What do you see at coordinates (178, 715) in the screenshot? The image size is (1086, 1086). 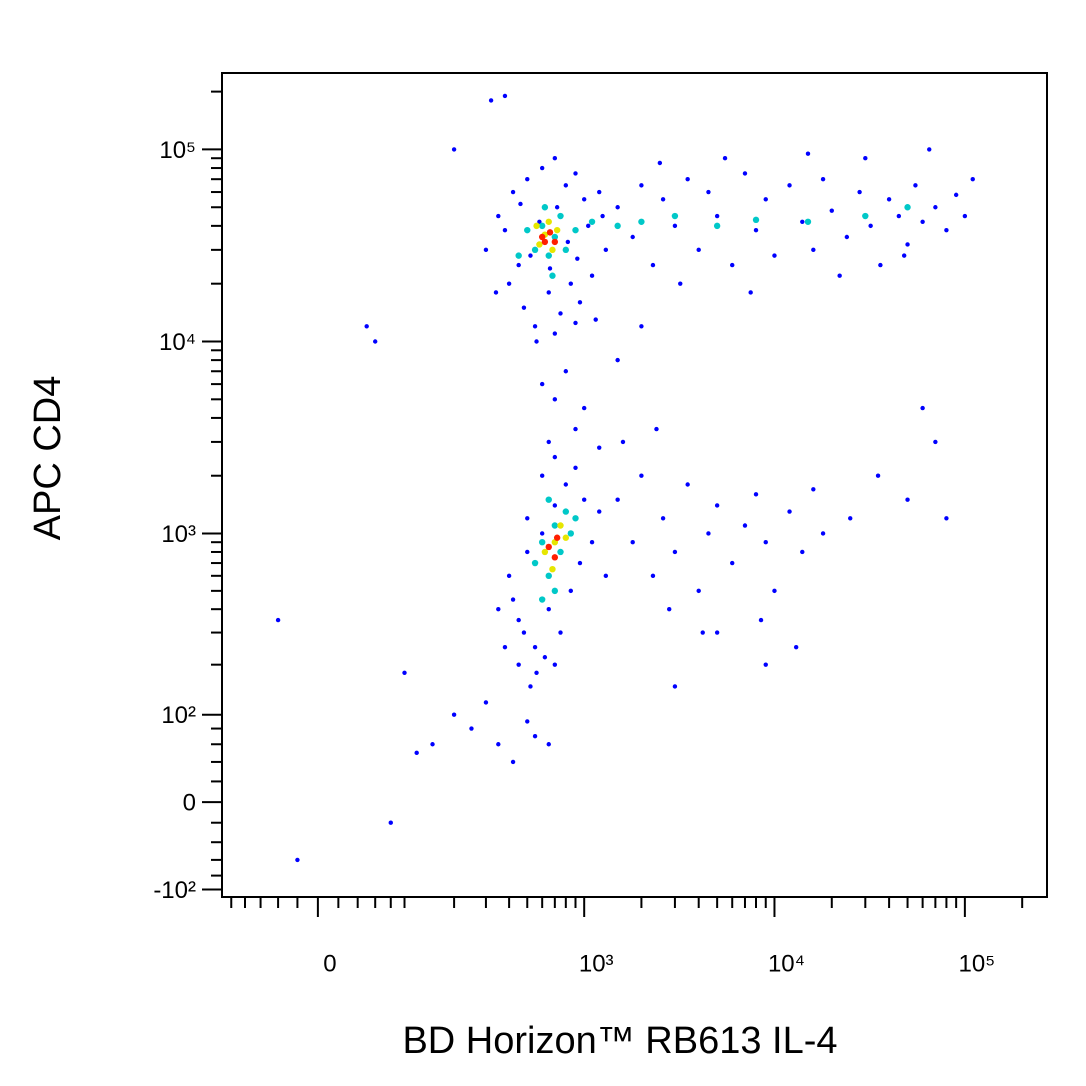 I see `y-tick-label: 10²` at bounding box center [178, 715].